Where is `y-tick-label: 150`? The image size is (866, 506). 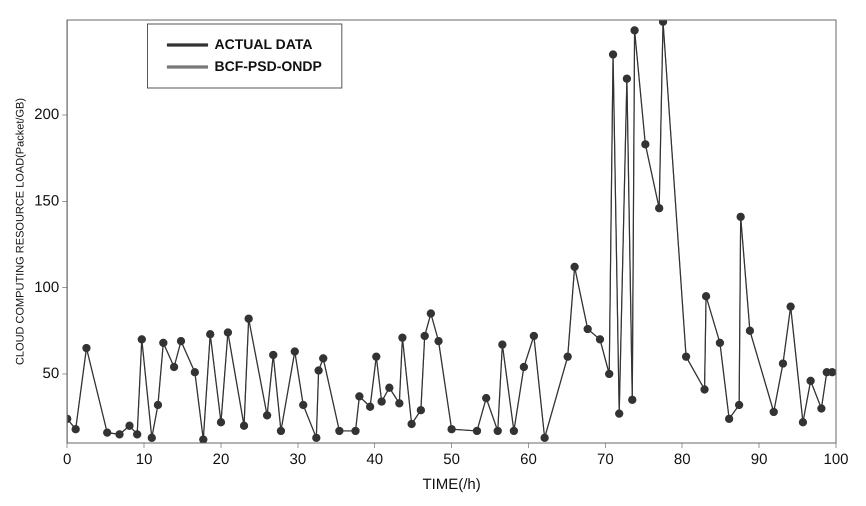
y-tick-label: 150 is located at coordinates (47, 201).